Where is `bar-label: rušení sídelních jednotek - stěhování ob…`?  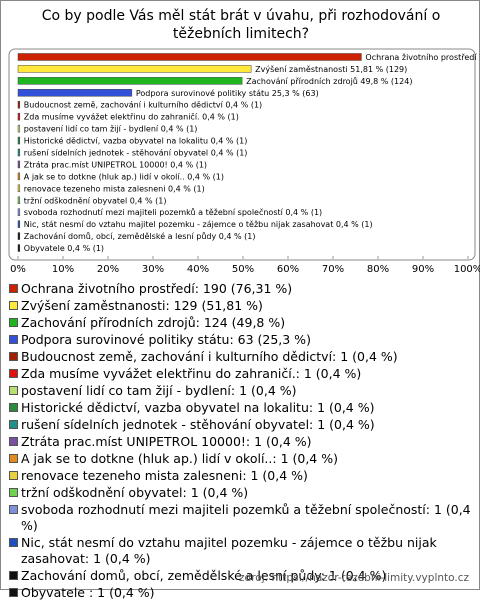
bar-label: rušení sídelních jednotek - stěhování ob… is located at coordinates (136, 153).